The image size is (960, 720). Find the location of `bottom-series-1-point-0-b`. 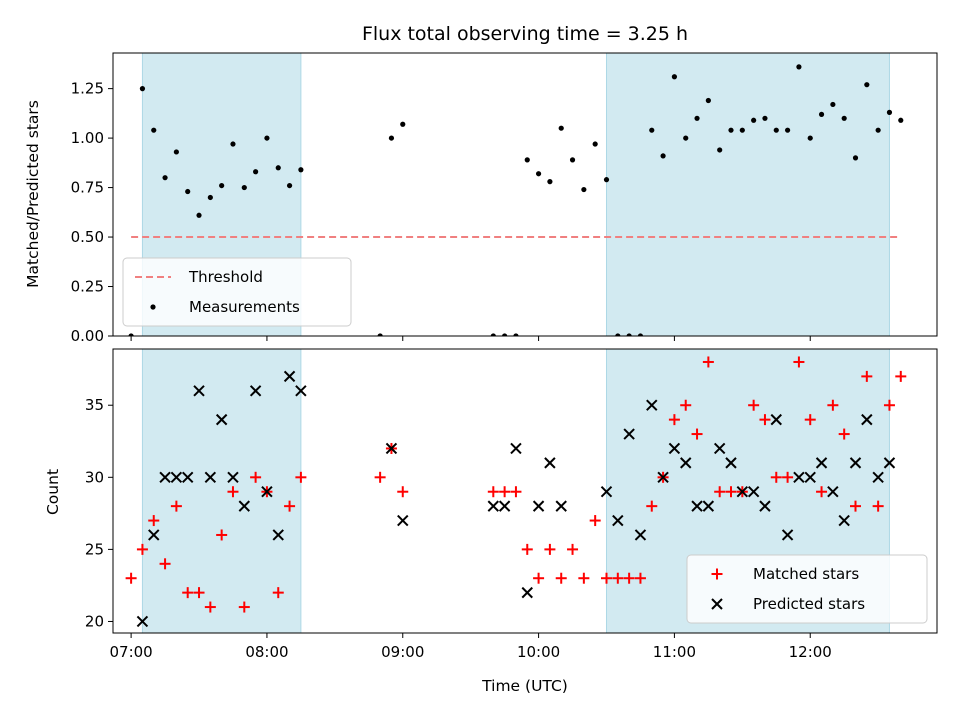

bottom-series-1-point-0-b is located at coordinates (142, 621).